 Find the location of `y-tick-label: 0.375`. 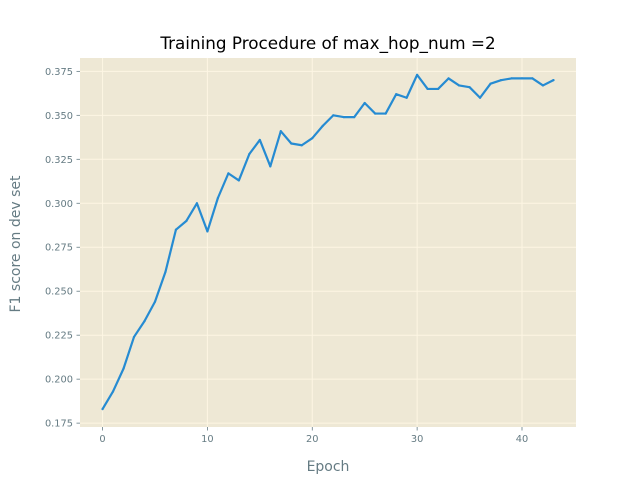

y-tick-label: 0.375 is located at coordinates (59, 72).